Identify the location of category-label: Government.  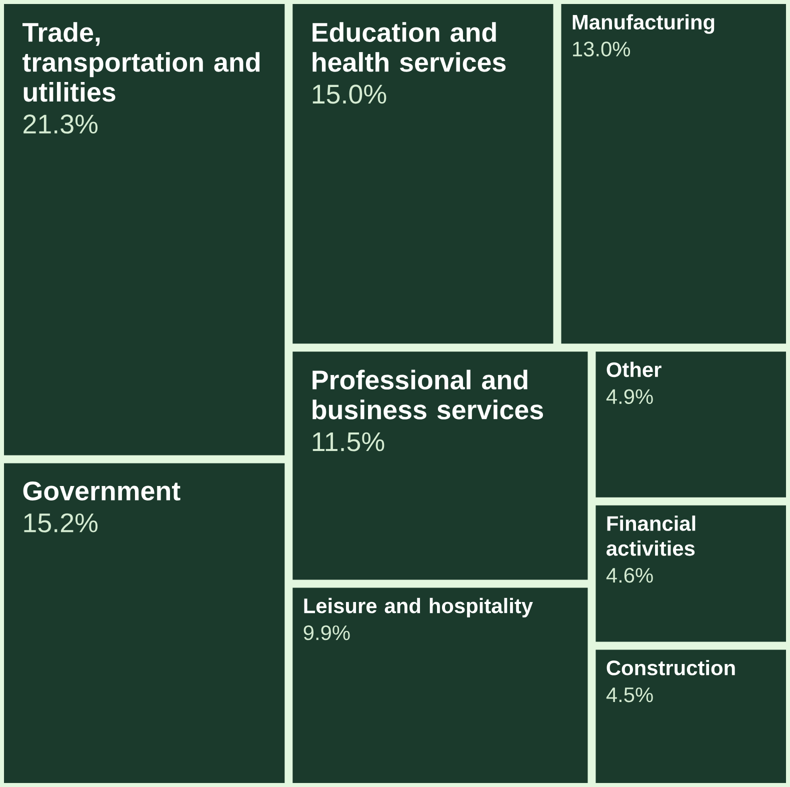
(101, 491).